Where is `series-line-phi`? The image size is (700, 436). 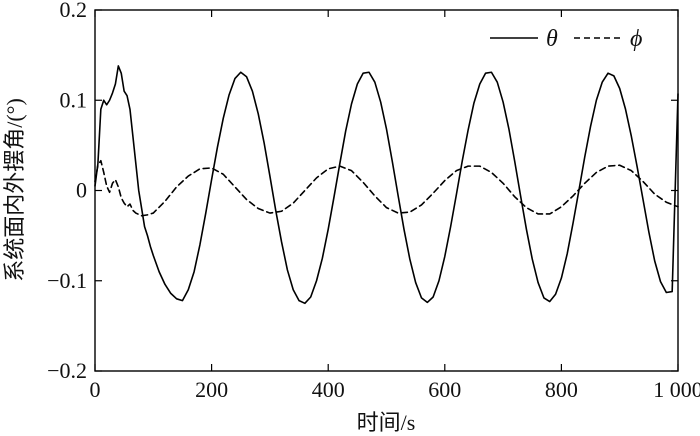 series-line-phi is located at coordinates (386, 188).